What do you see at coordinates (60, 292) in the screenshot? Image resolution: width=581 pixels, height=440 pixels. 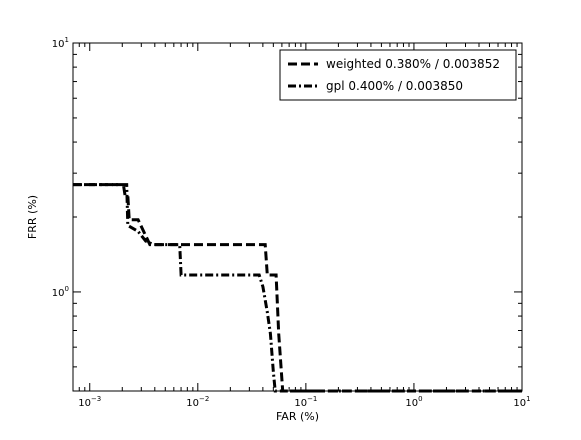 I see `y-tick-label-0: 10⁰` at bounding box center [60, 292].